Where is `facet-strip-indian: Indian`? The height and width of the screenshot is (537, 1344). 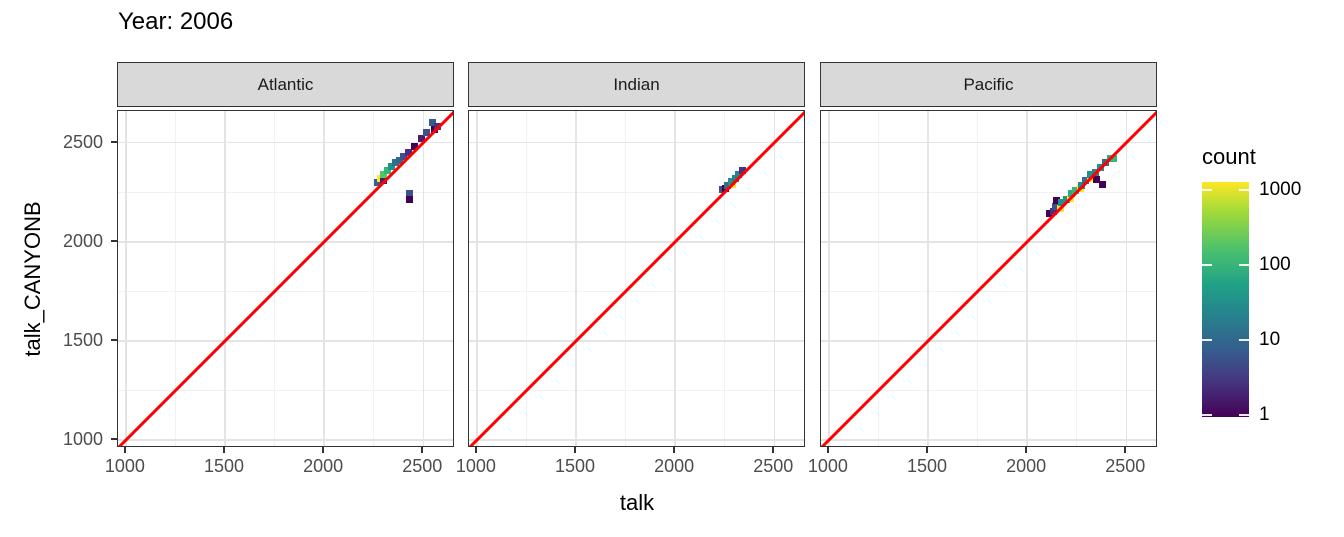 facet-strip-indian: Indian is located at coordinates (636, 84).